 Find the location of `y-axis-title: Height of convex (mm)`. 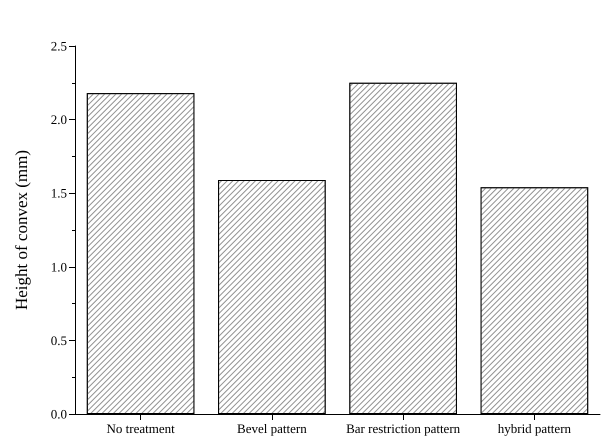

y-axis-title: Height of convex (mm) is located at coordinates (21, 230).